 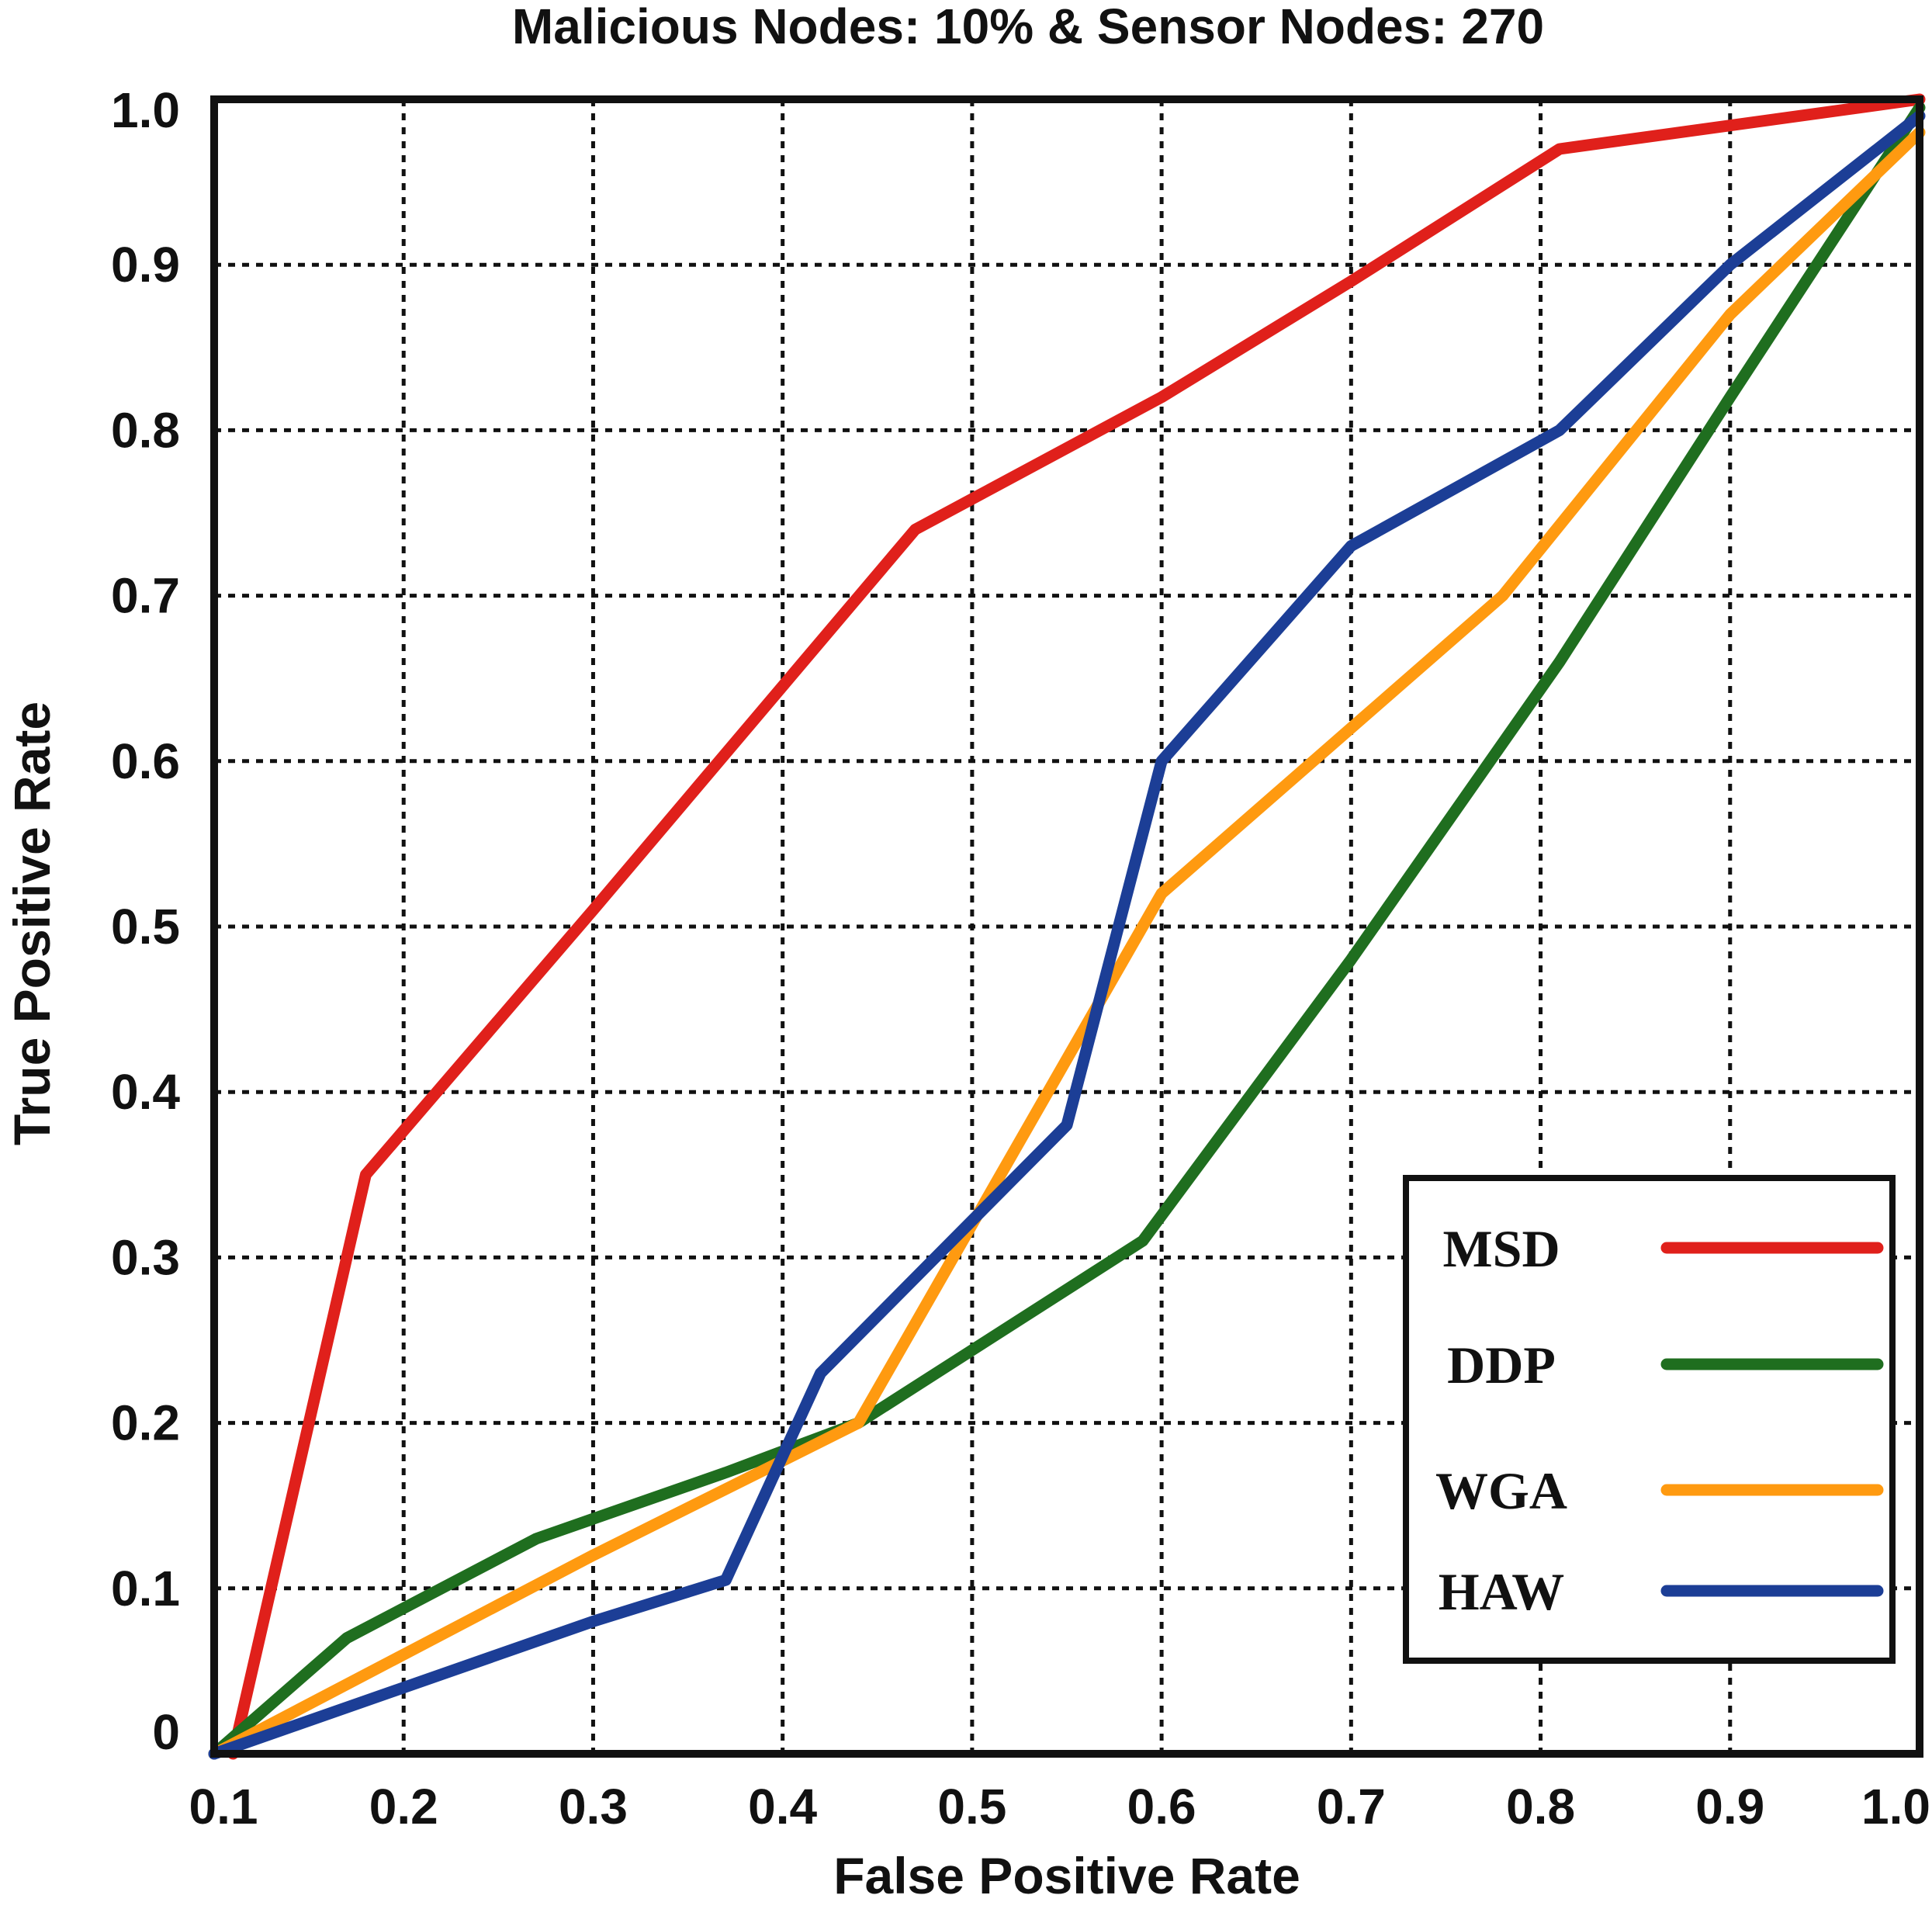 I want to click on legend: MSD DDP WGA HAW, so click(x=1649, y=1419).